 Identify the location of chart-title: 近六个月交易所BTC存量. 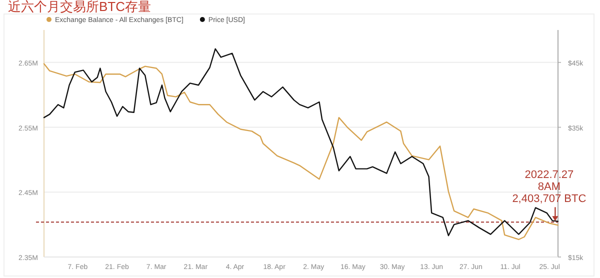
(79, 7).